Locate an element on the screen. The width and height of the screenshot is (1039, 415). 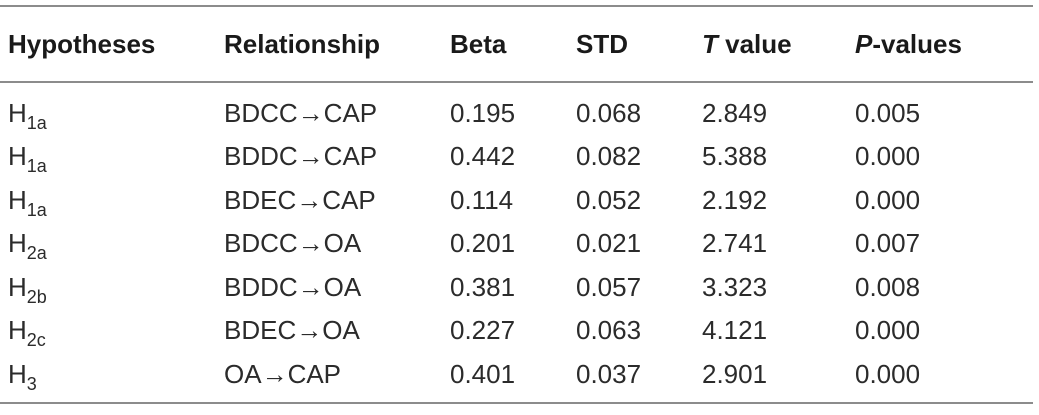
beta-cell: 0.114 is located at coordinates (482, 199).